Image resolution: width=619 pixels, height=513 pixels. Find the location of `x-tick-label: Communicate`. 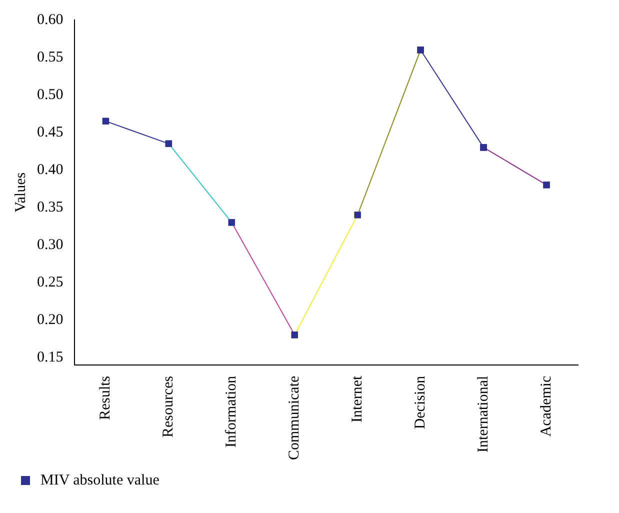

x-tick-label: Communicate is located at coordinates (294, 418).